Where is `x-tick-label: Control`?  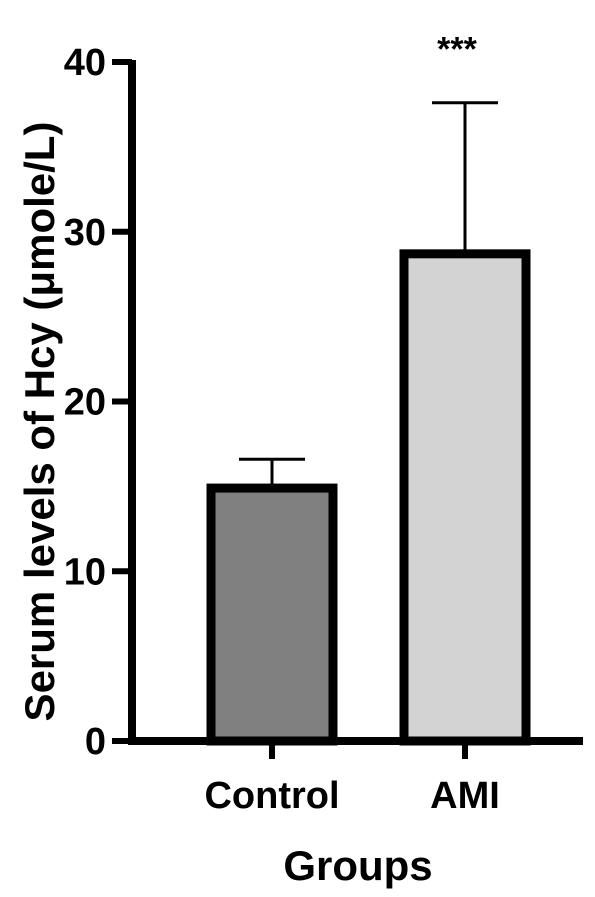 x-tick-label: Control is located at coordinates (271, 796).